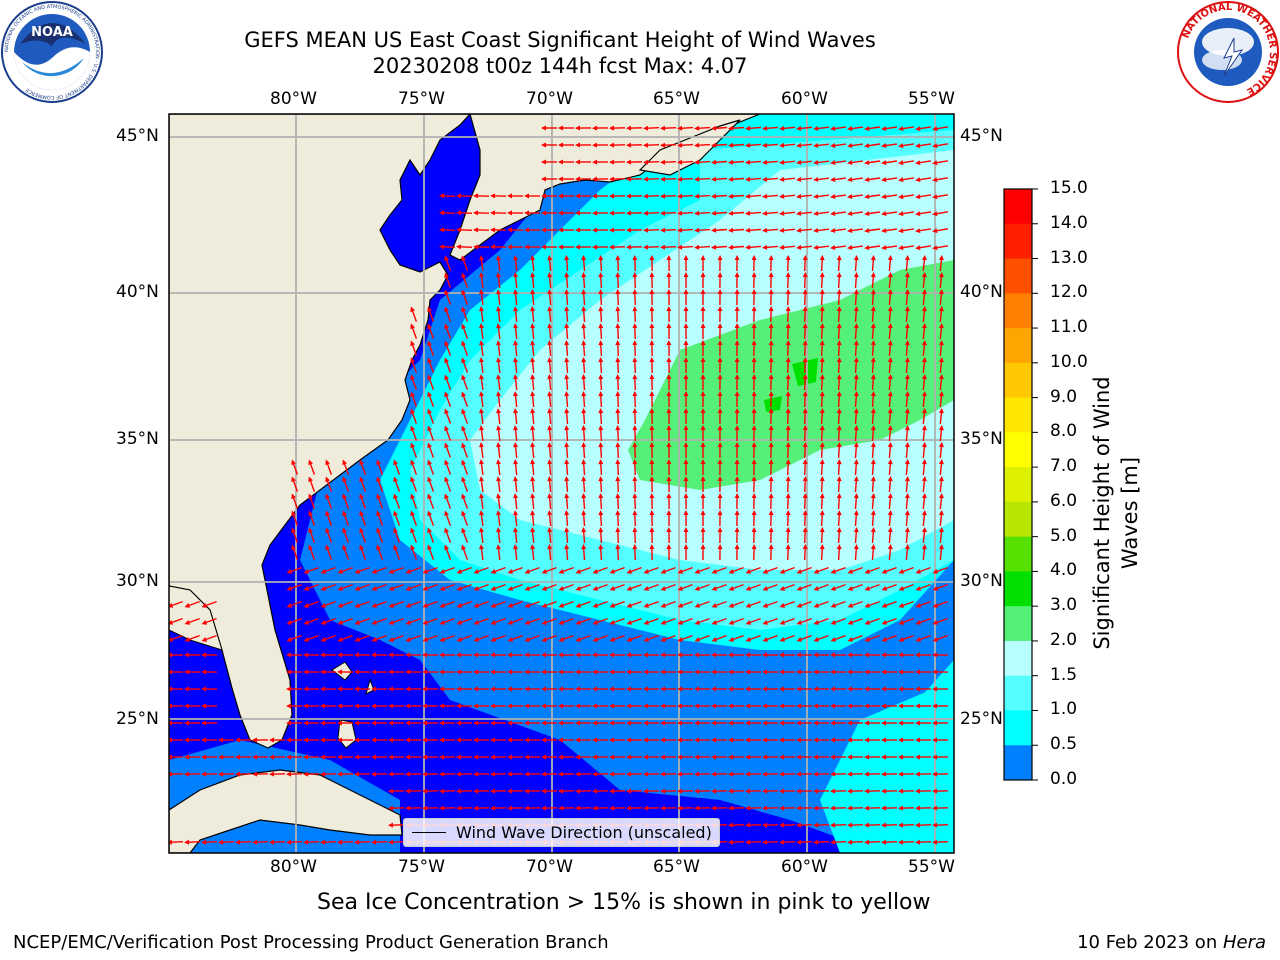 The width and height of the screenshot is (1280, 960). Describe the element at coordinates (1064, 500) in the screenshot. I see `colorbar-tick-label: 6.0` at that location.